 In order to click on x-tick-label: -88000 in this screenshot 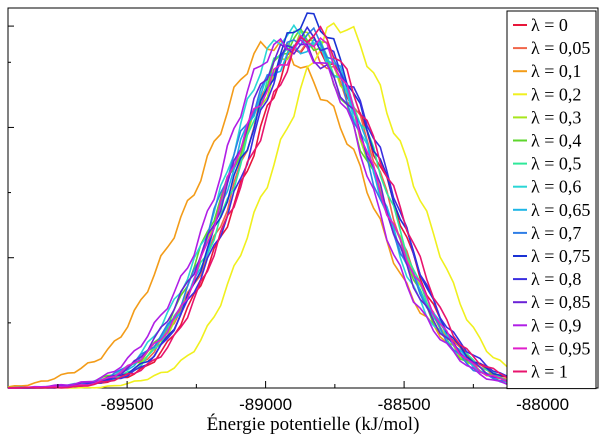, I will do `click(542, 404)`.